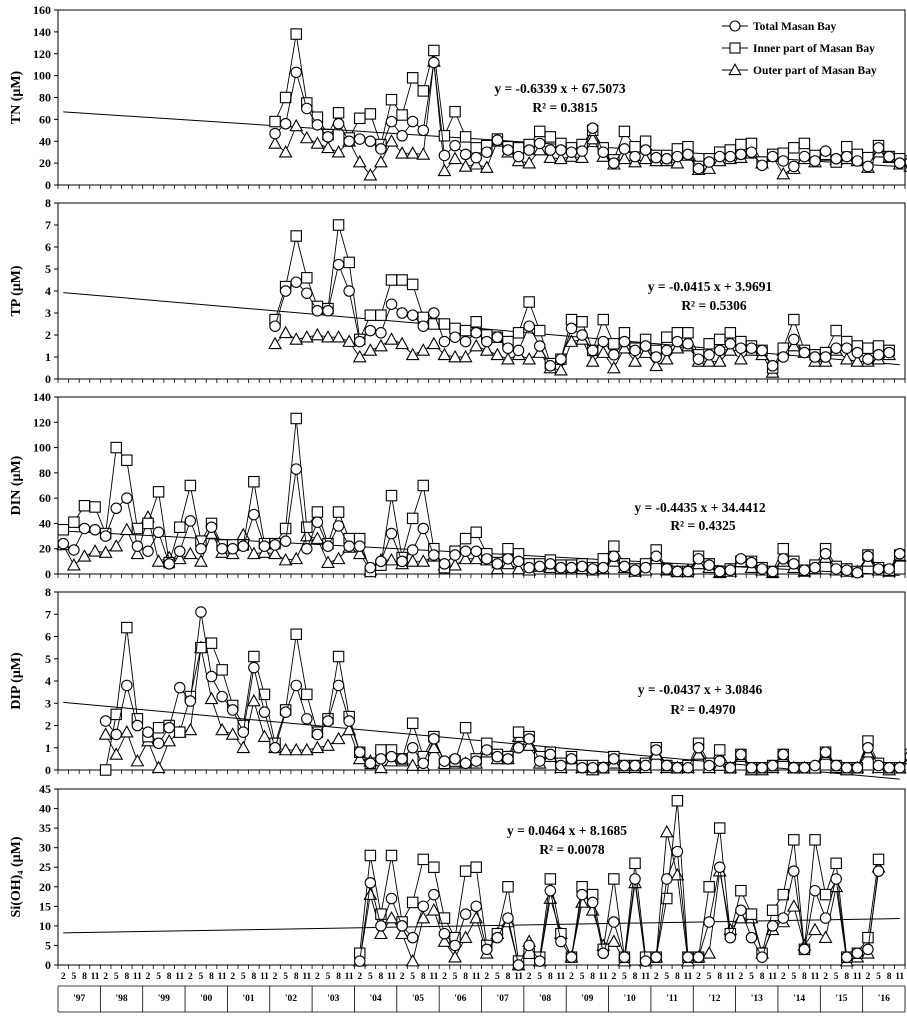 This screenshot has width=907, height=1017. What do you see at coordinates (16, 290) in the screenshot?
I see `y-axis-label: TP (μM)` at bounding box center [16, 290].